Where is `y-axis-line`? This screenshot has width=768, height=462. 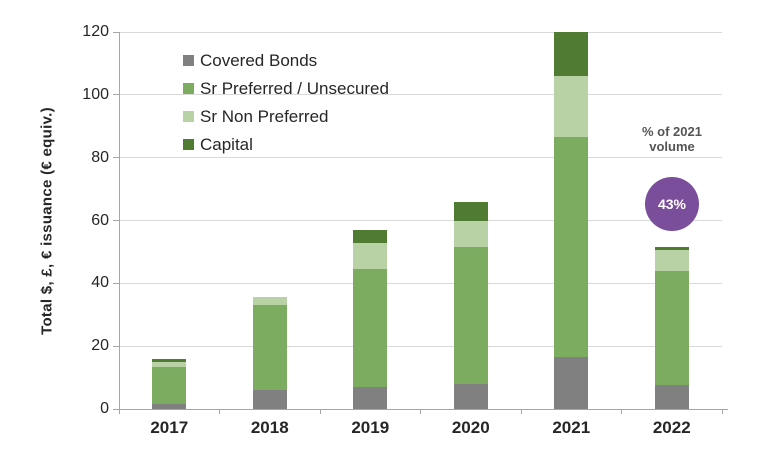 y-axis-line is located at coordinates (119, 220).